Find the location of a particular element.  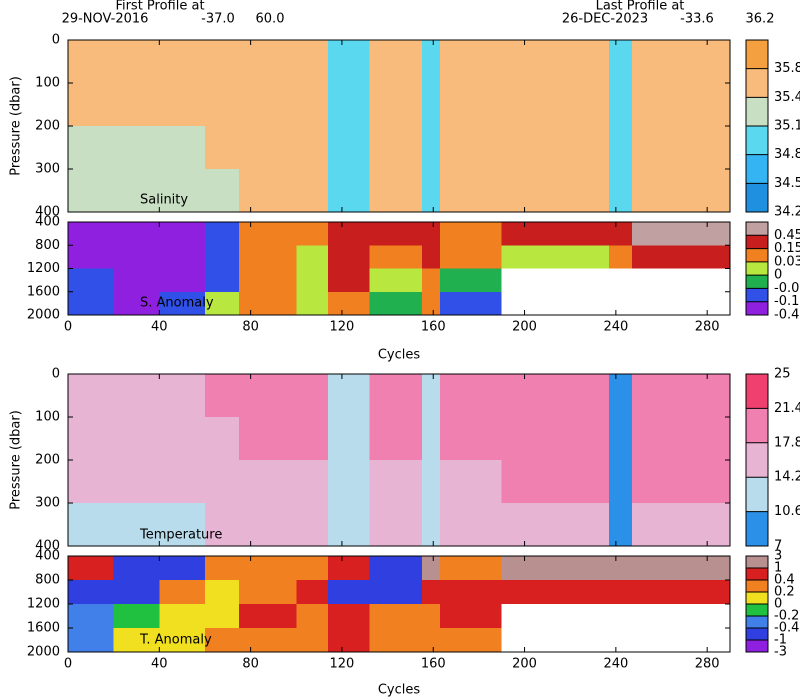

x-tick-label: 280 is located at coordinates (707, 327).